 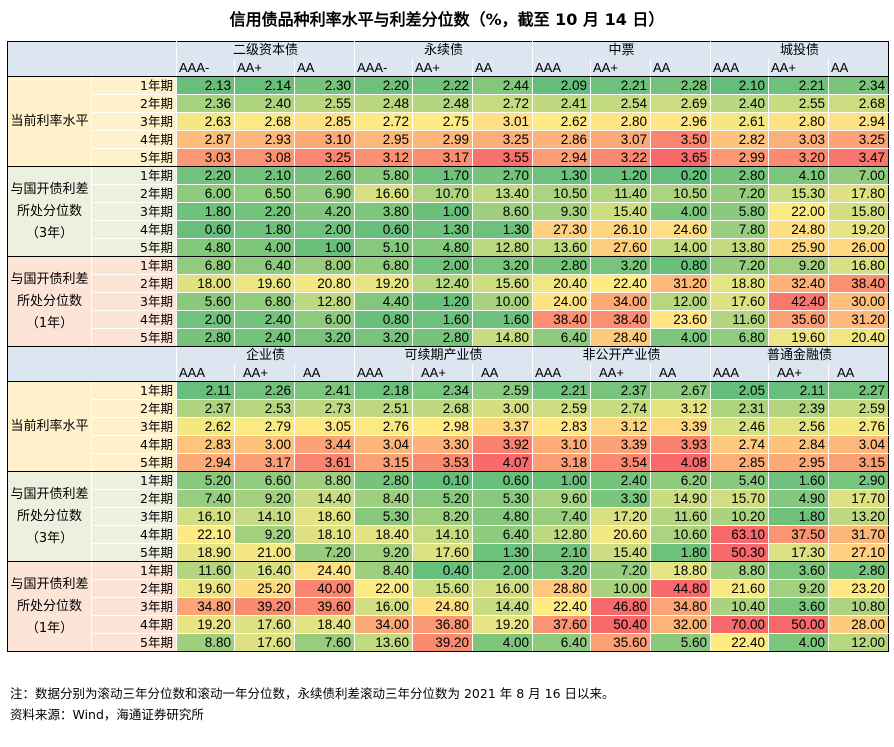 I want to click on value-cell: 5.80, so click(x=739, y=211).